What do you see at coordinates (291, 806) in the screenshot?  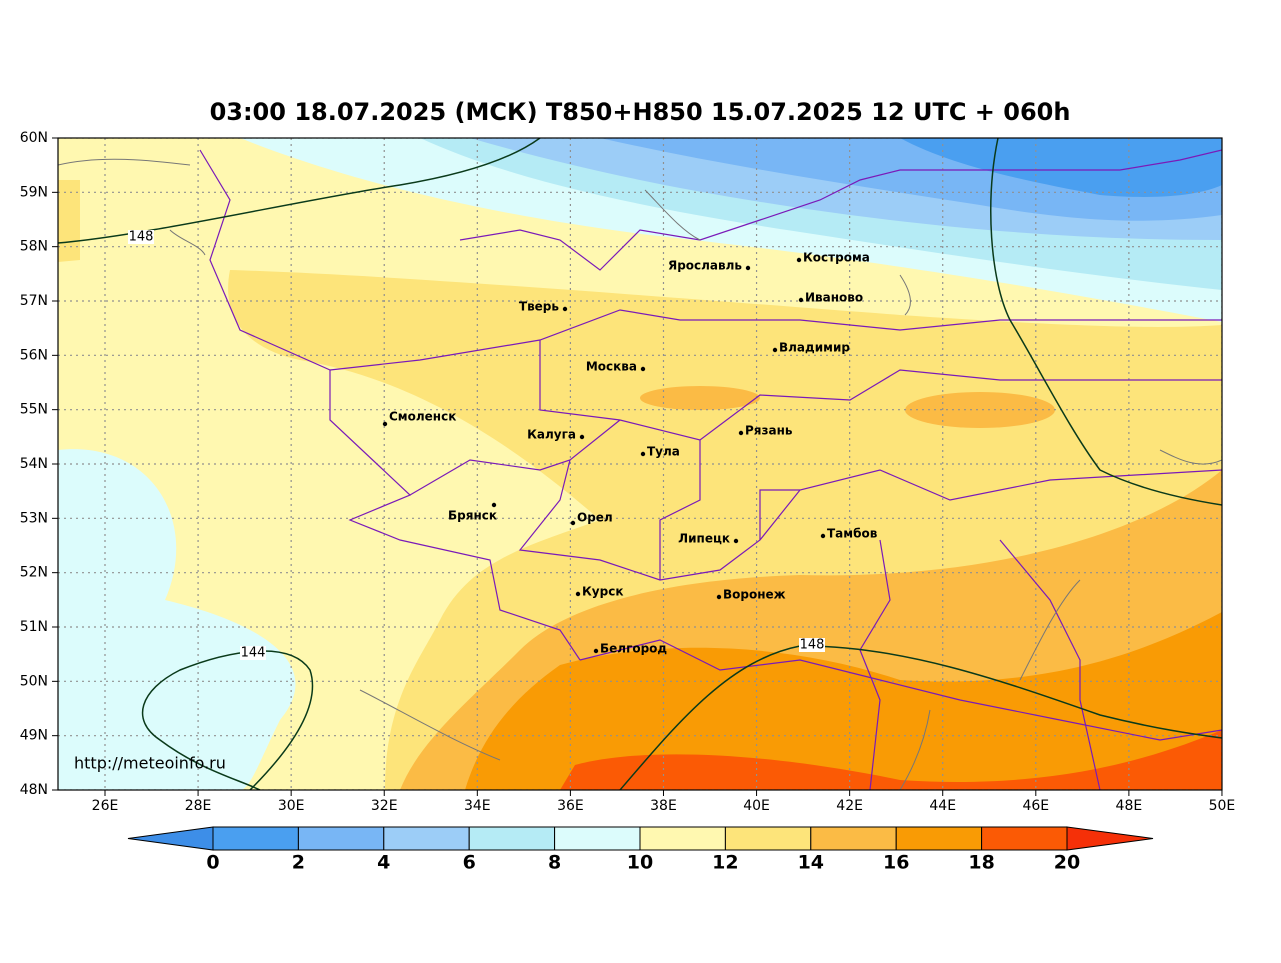 I see `lon-label: 30E` at bounding box center [291, 806].